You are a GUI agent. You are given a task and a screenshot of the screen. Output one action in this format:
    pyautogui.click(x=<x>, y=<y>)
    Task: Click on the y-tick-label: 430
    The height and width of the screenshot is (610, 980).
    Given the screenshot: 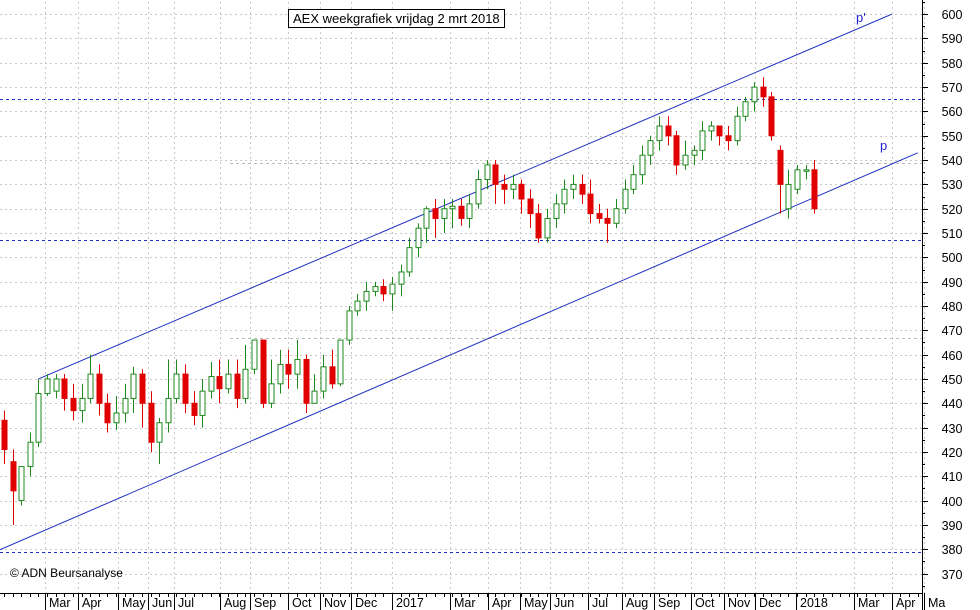 What is the action you would take?
    pyautogui.click(x=952, y=429)
    